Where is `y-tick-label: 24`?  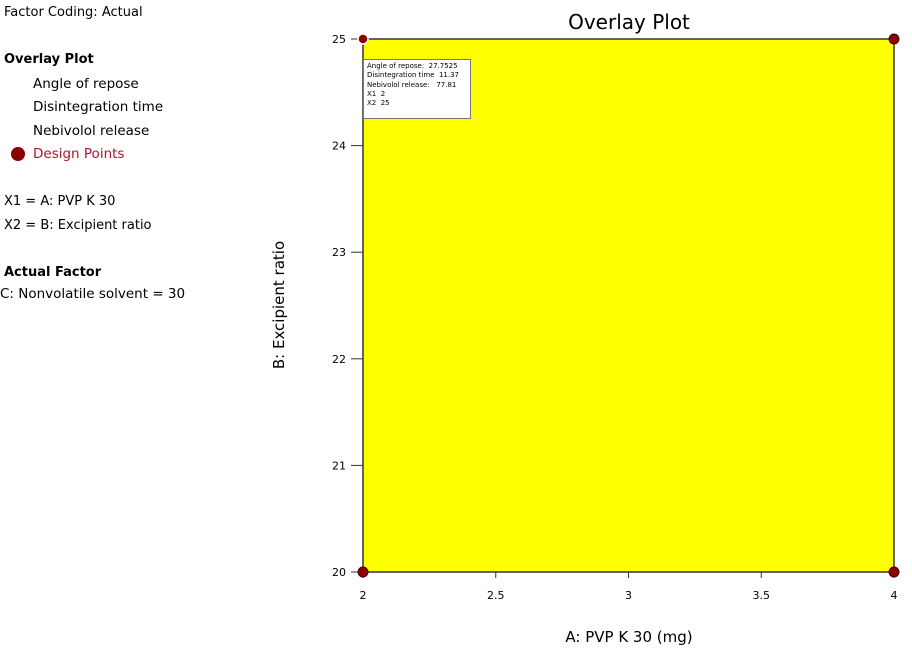
y-tick-label: 24 is located at coordinates (339, 146).